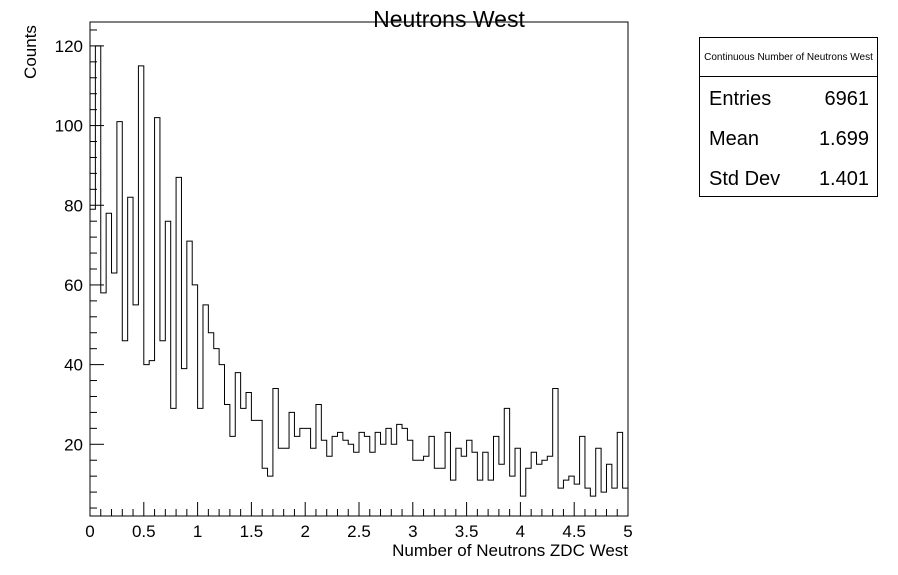 The height and width of the screenshot is (575, 898). I want to click on y-tick-label: 120, so click(69, 46).